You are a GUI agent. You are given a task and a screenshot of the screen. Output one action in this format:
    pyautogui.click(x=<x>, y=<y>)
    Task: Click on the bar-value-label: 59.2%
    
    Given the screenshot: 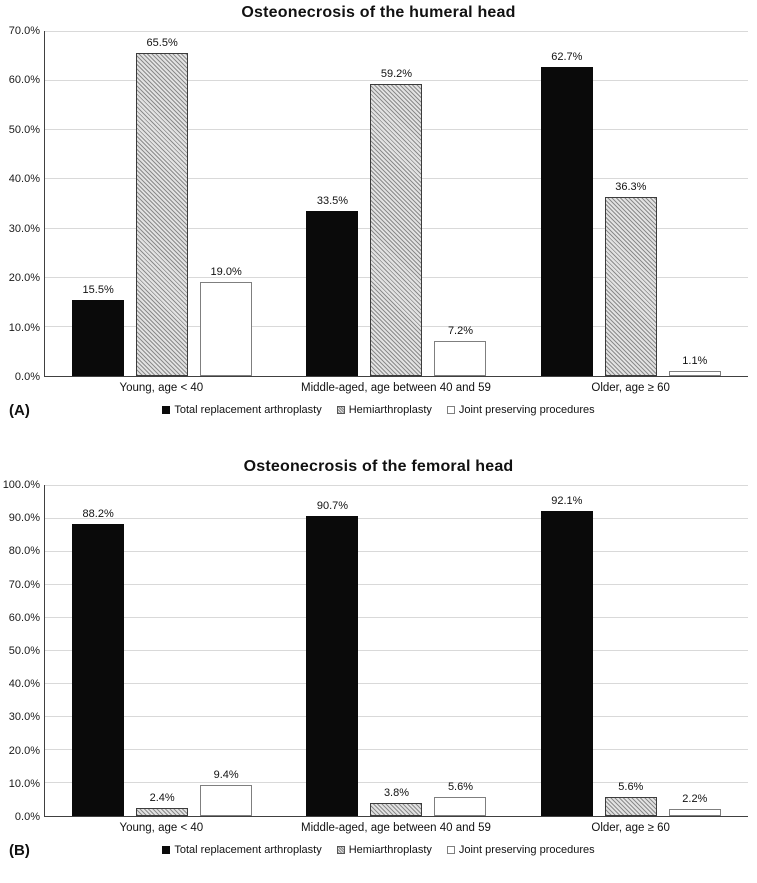 What is the action you would take?
    pyautogui.click(x=396, y=74)
    